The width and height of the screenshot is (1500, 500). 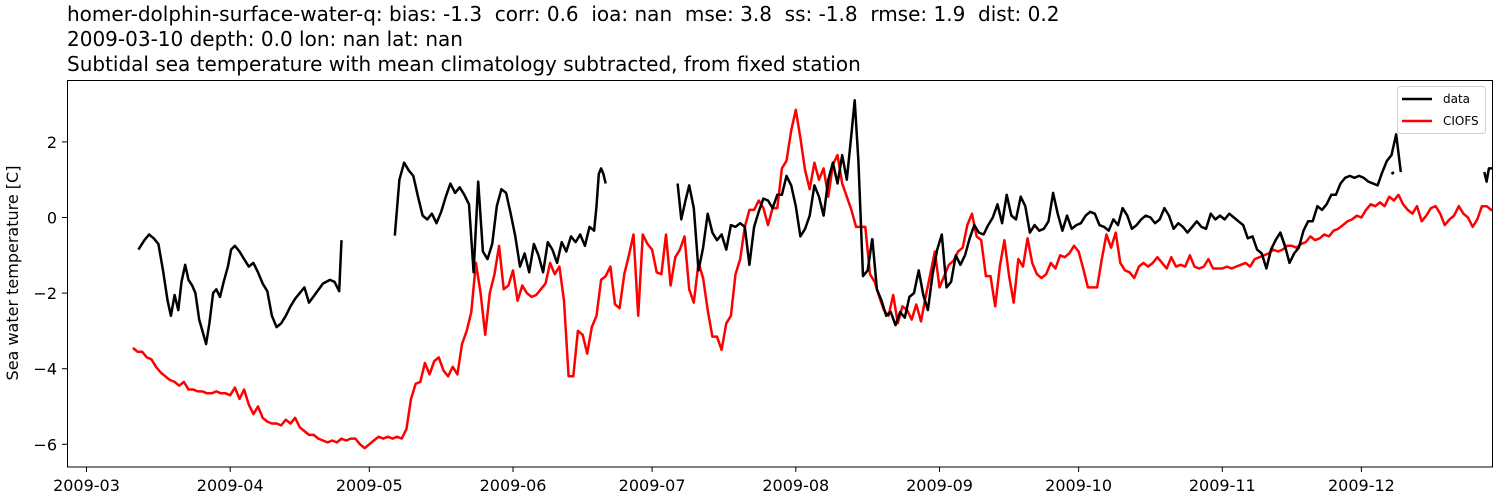 I want to click on x-tick-label: 2009-12, so click(x=1361, y=485).